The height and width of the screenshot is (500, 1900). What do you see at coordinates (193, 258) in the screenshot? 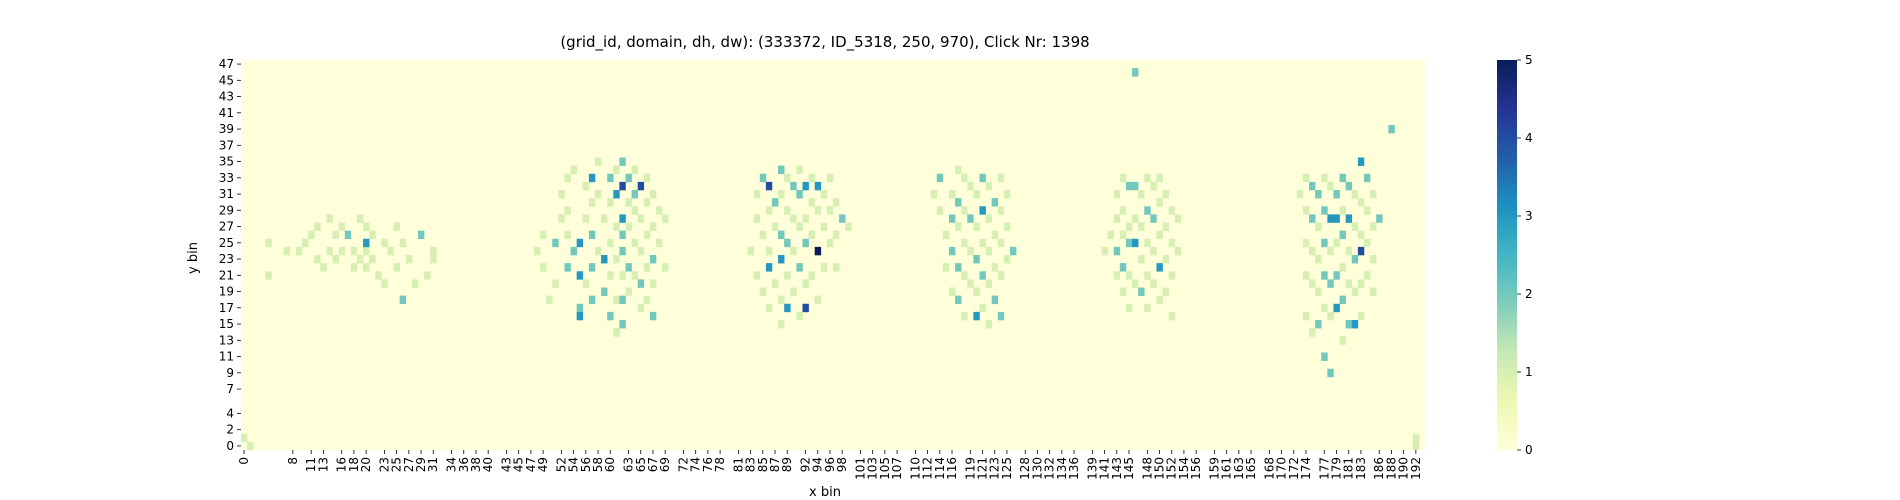
I see `y-axis-label: y bin` at bounding box center [193, 258].